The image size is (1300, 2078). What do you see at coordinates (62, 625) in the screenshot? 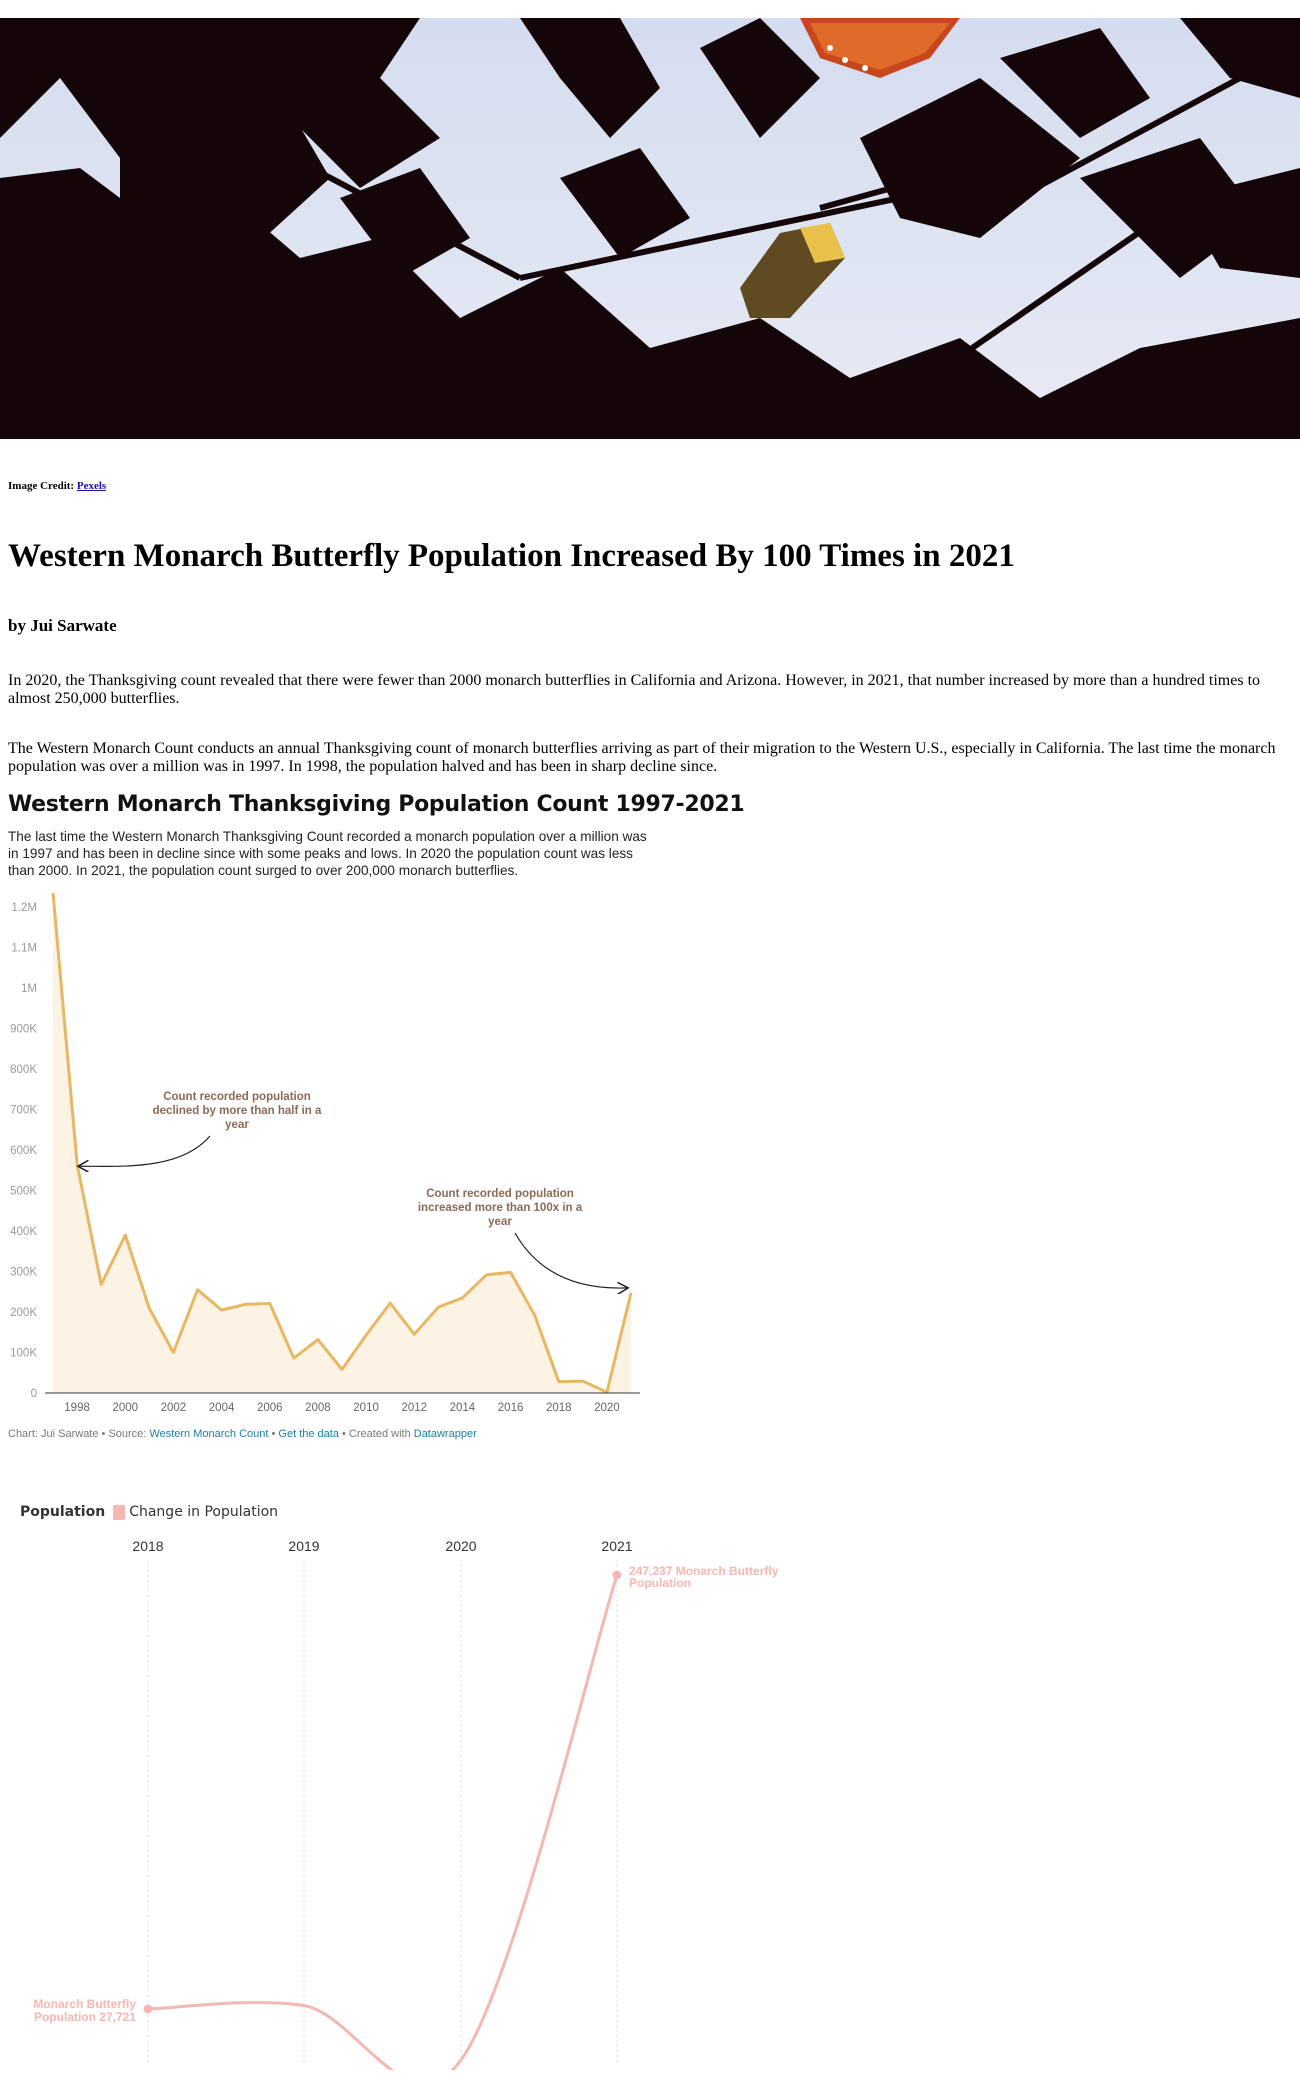
I see `article-byline: by Jui Sarwate` at bounding box center [62, 625].